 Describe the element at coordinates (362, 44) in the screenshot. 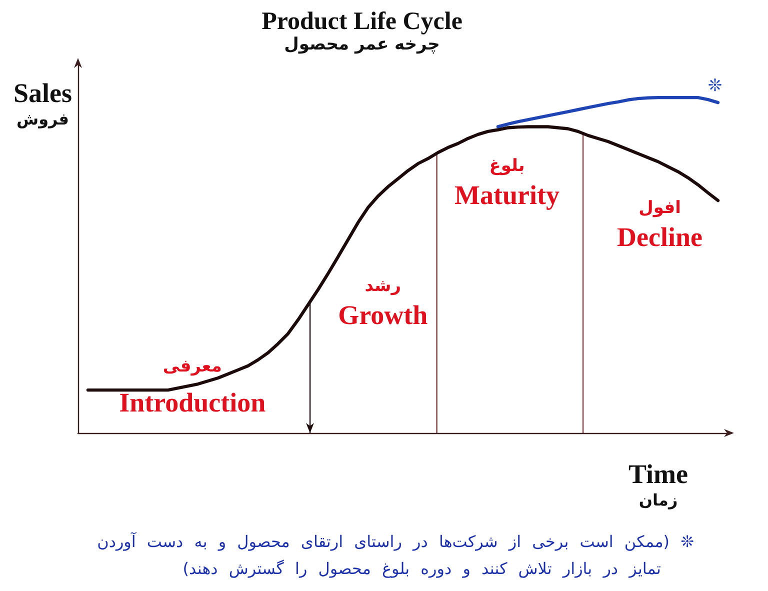

I see `chart-subtitle: چرخه عمر محصول` at that location.